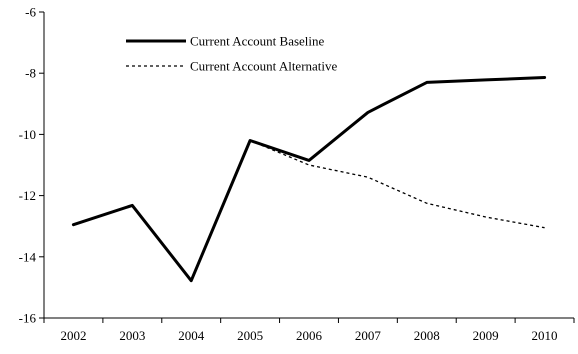 Image resolution: width=578 pixels, height=354 pixels. I want to click on x-tick-label: 2009, so click(486, 335).